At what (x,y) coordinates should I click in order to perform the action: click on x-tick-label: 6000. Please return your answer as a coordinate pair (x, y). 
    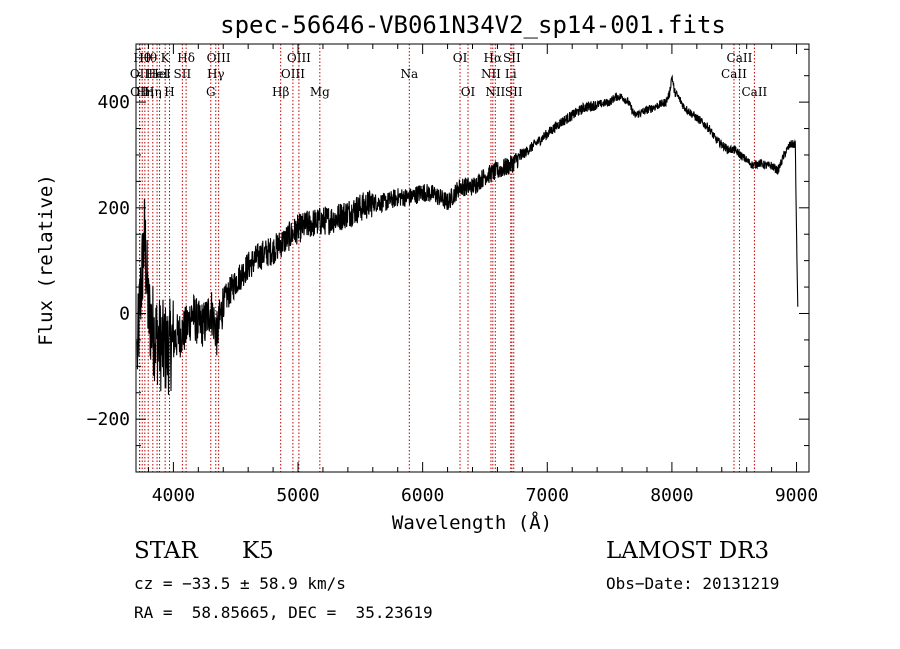
    Looking at the image, I should click on (422, 495).